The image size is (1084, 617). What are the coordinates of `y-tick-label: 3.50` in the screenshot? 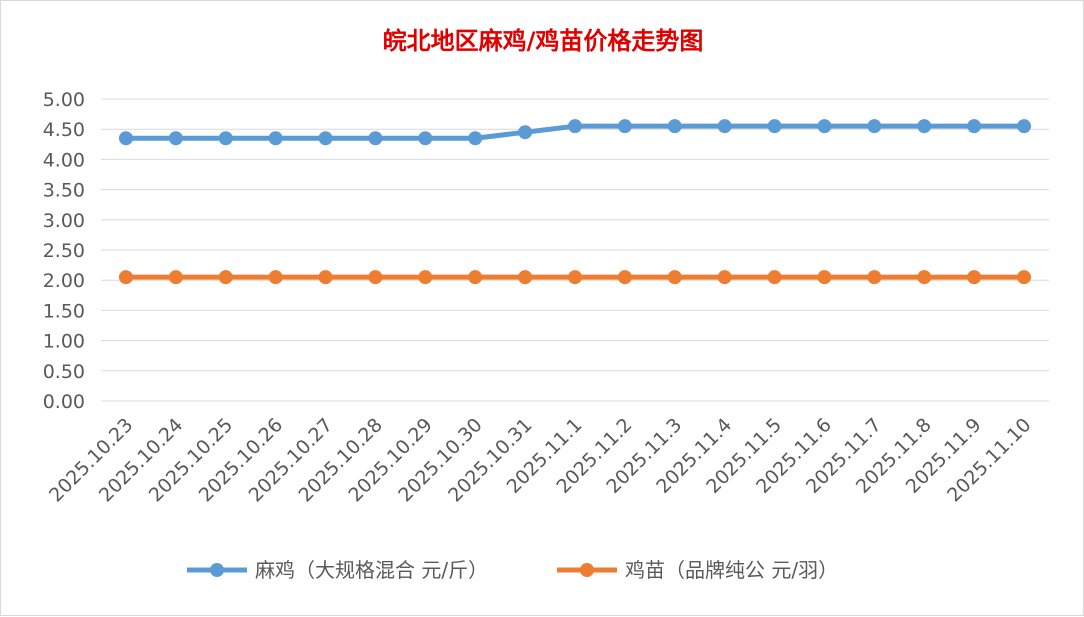 It's located at (64, 191).